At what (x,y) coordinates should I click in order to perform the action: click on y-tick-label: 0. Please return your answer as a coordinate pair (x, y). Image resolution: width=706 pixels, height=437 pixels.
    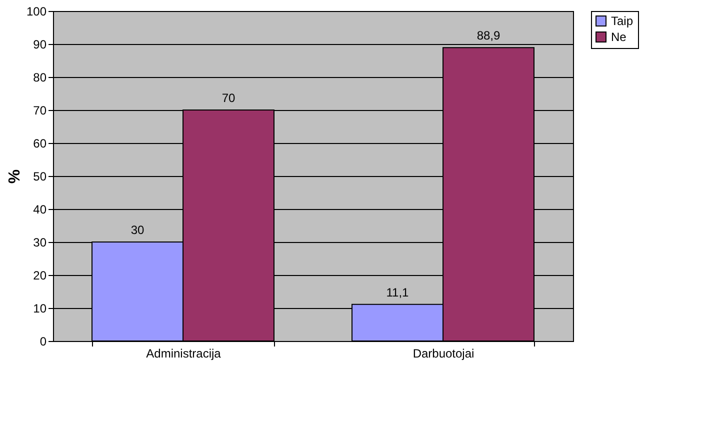
    Looking at the image, I should click on (43, 341).